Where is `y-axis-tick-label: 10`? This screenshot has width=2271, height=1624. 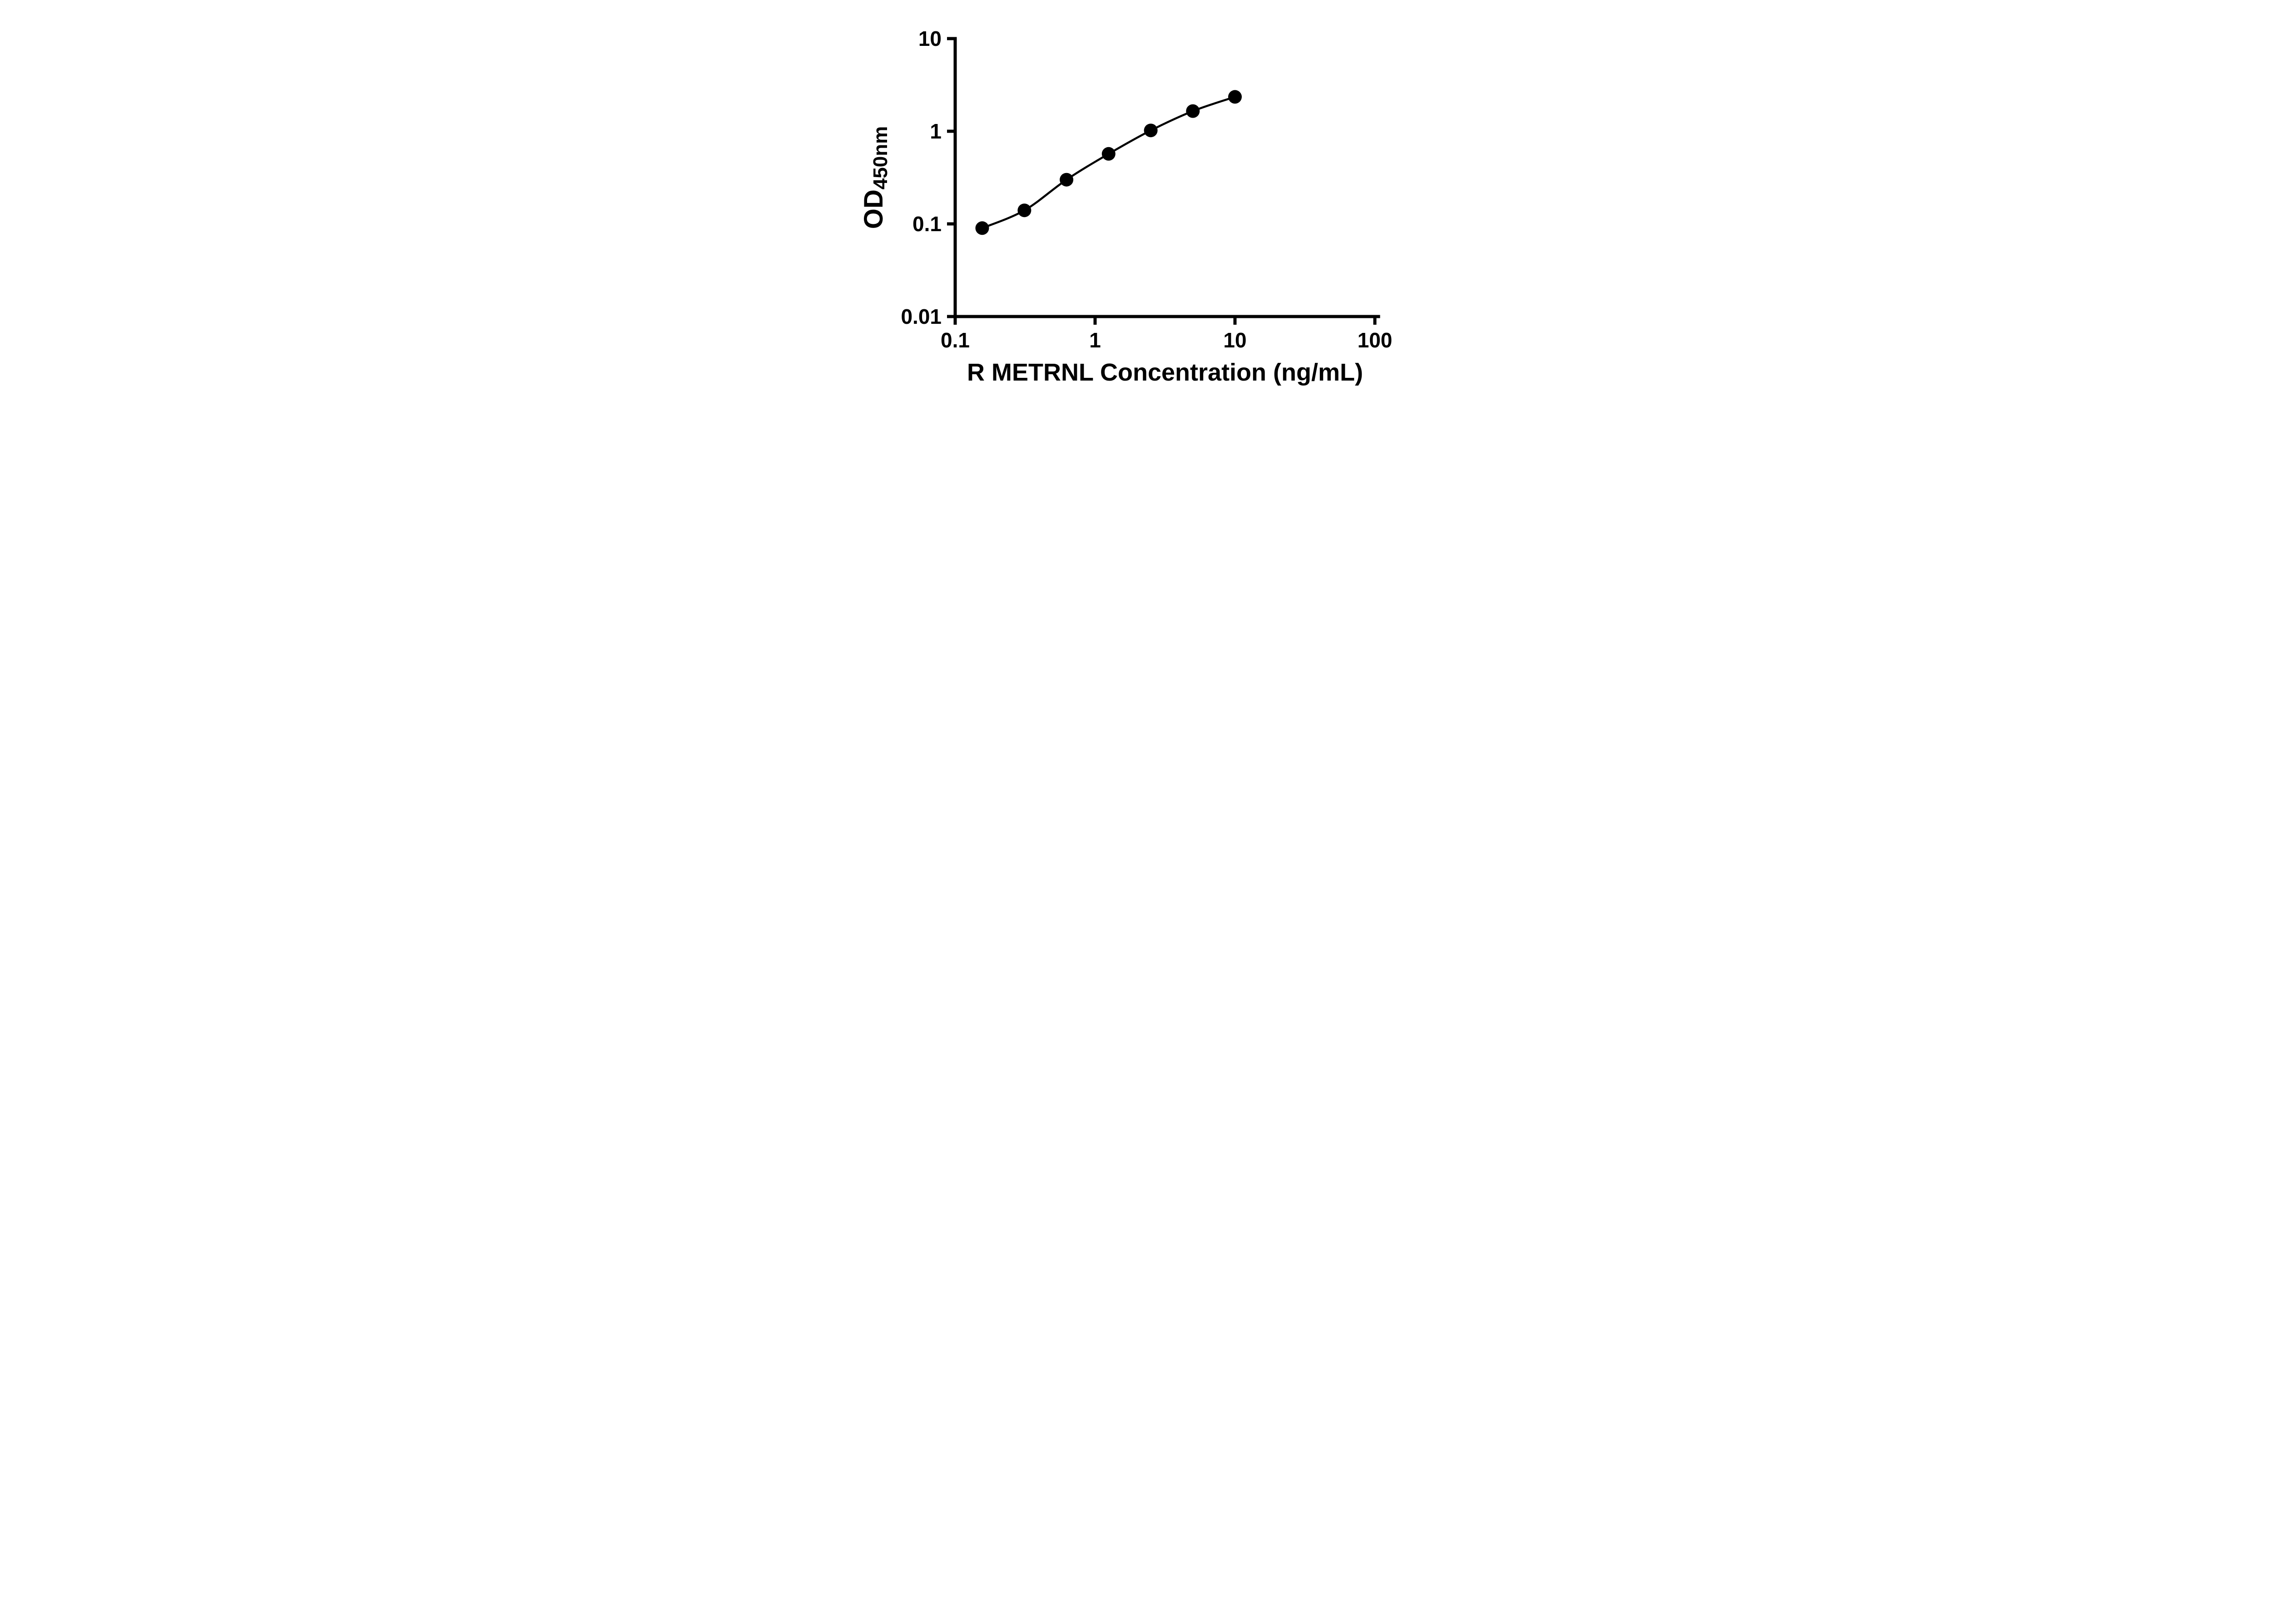 y-axis-tick-label: 10 is located at coordinates (929, 38).